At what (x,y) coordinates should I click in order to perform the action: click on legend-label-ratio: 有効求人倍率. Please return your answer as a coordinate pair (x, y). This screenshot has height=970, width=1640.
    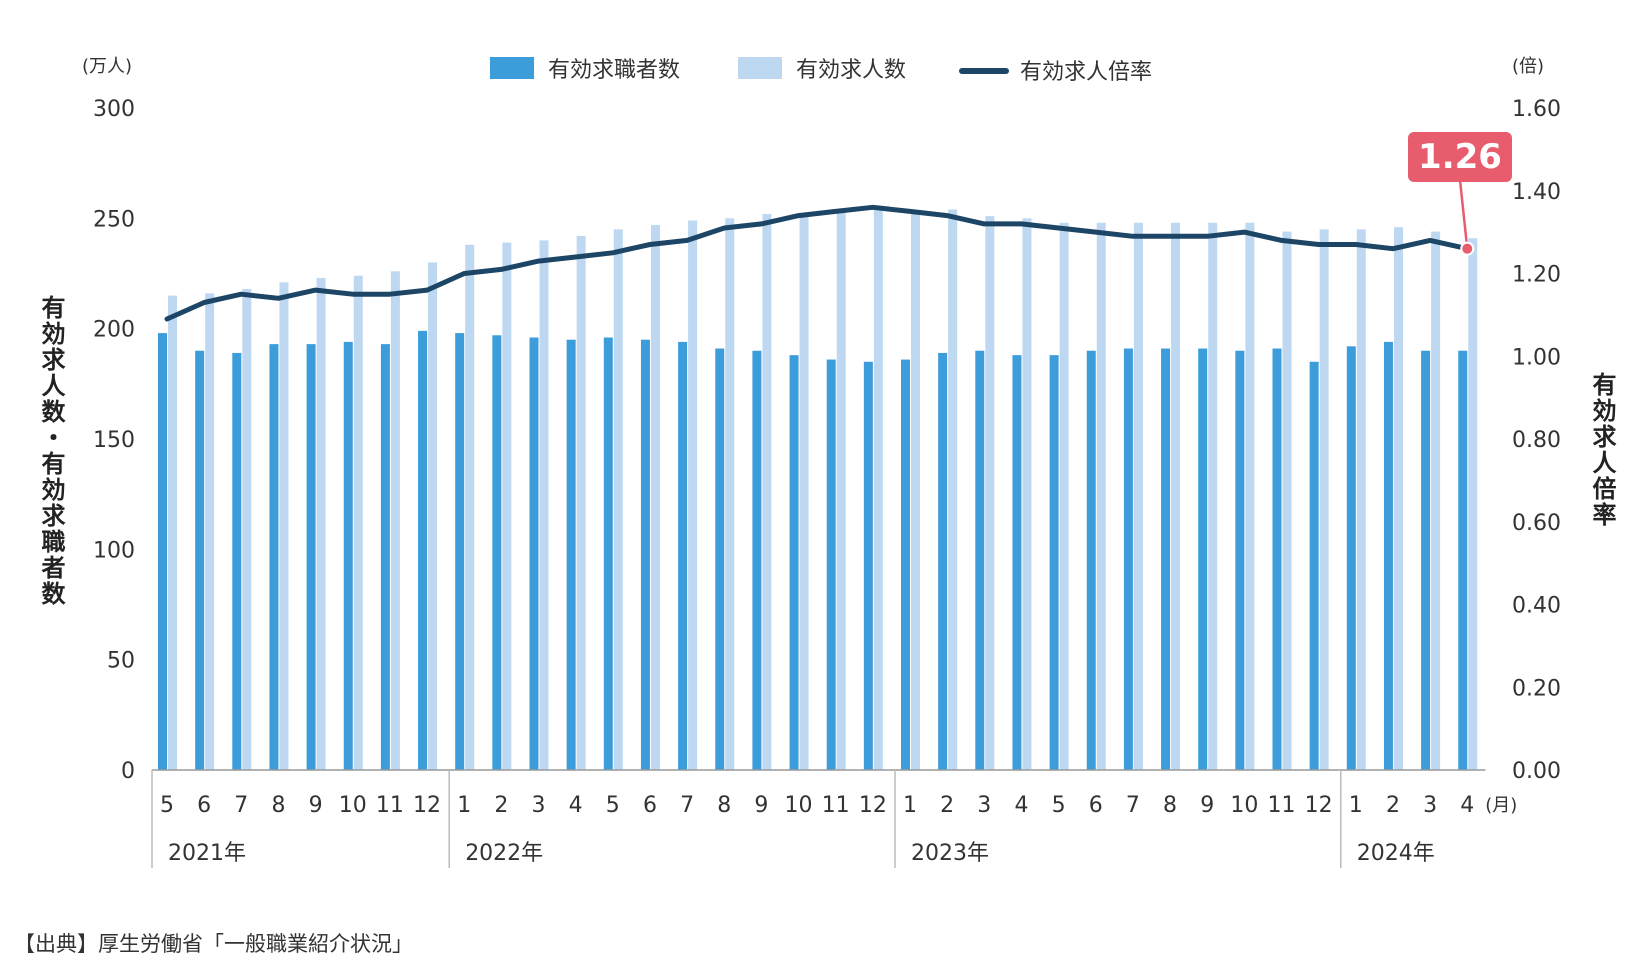
    Looking at the image, I should click on (1086, 72).